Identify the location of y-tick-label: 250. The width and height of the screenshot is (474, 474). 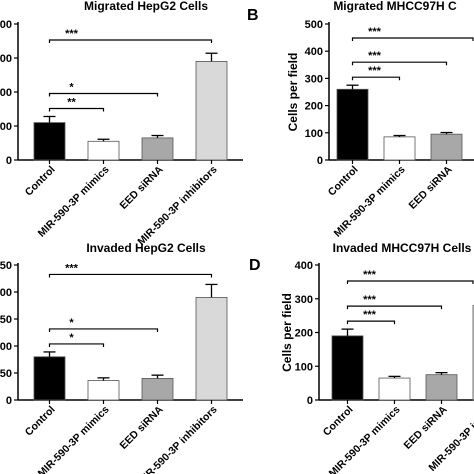
(6, 266).